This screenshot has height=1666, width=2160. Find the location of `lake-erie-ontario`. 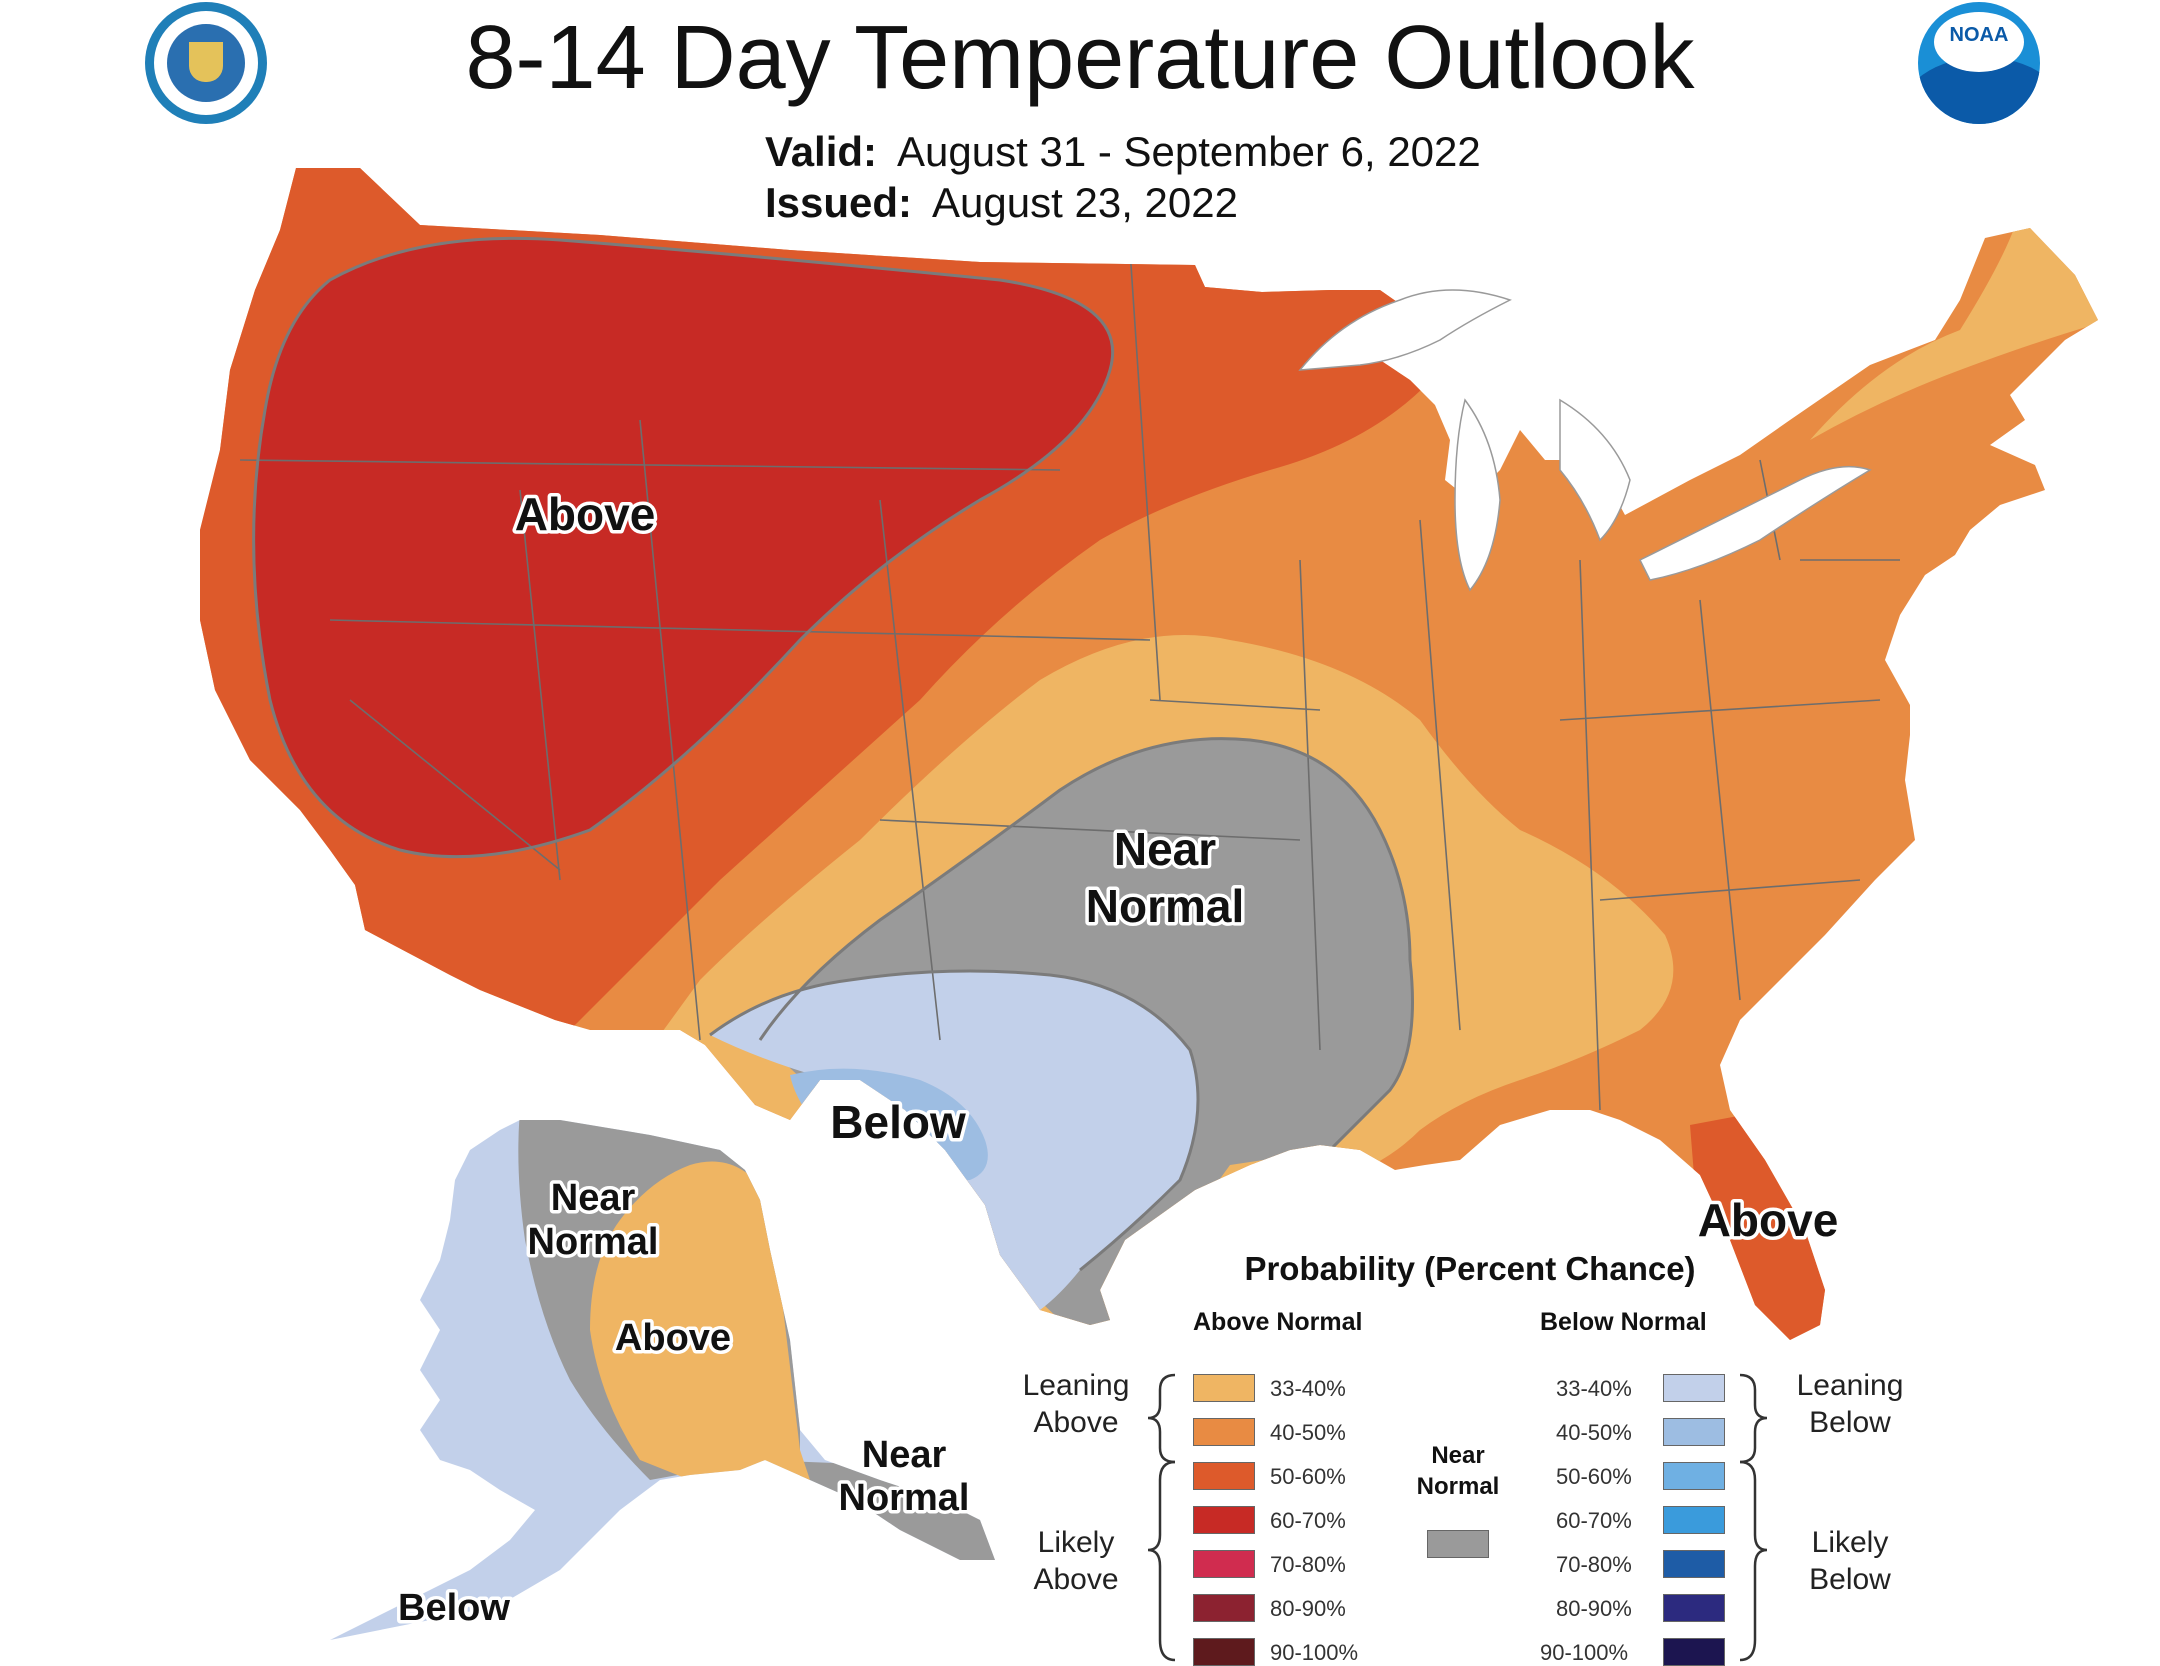

lake-erie-ontario is located at coordinates (1755, 523).